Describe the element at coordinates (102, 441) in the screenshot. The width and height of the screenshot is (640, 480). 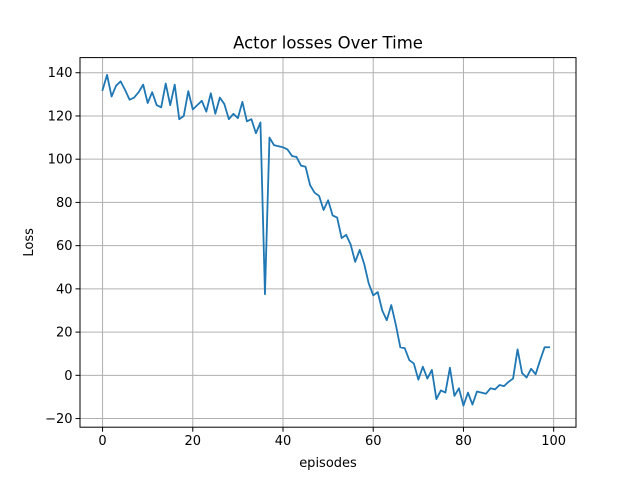
I see `x-tick-label: 0` at that location.